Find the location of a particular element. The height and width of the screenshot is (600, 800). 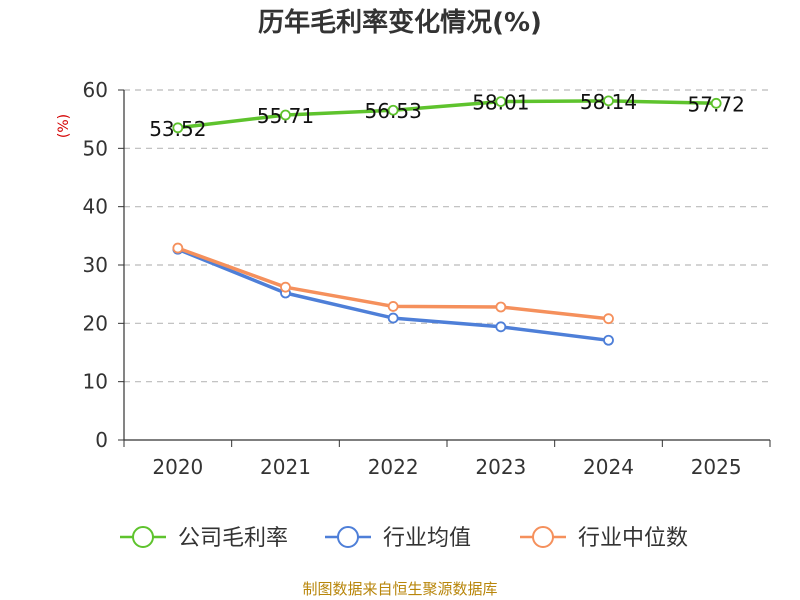

data-label: 56.53 is located at coordinates (393, 111).